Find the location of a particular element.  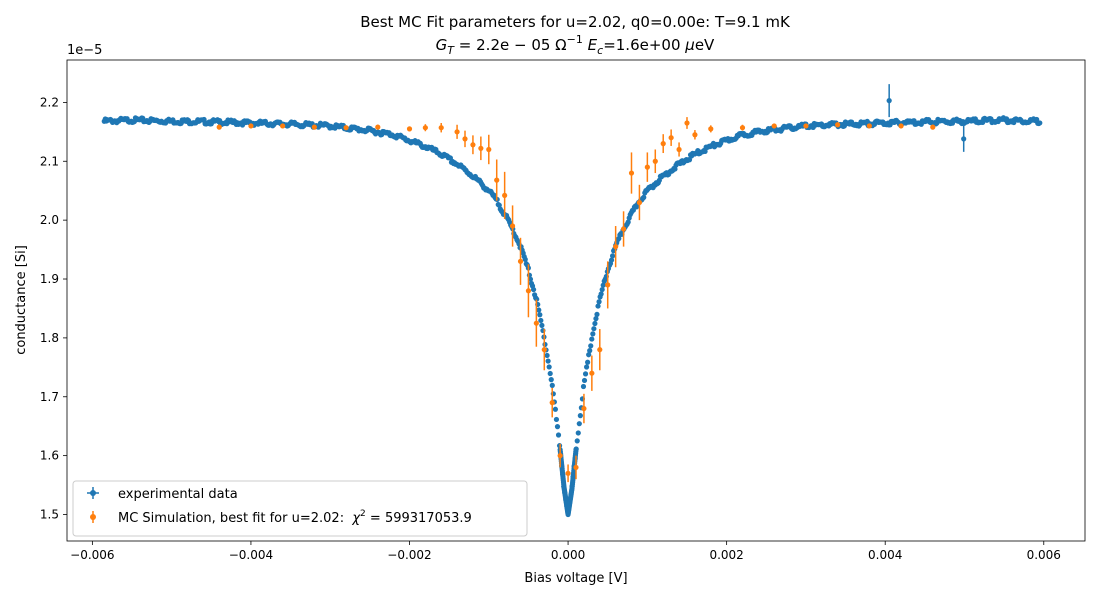

mu-symbol: μ is located at coordinates (689, 45).